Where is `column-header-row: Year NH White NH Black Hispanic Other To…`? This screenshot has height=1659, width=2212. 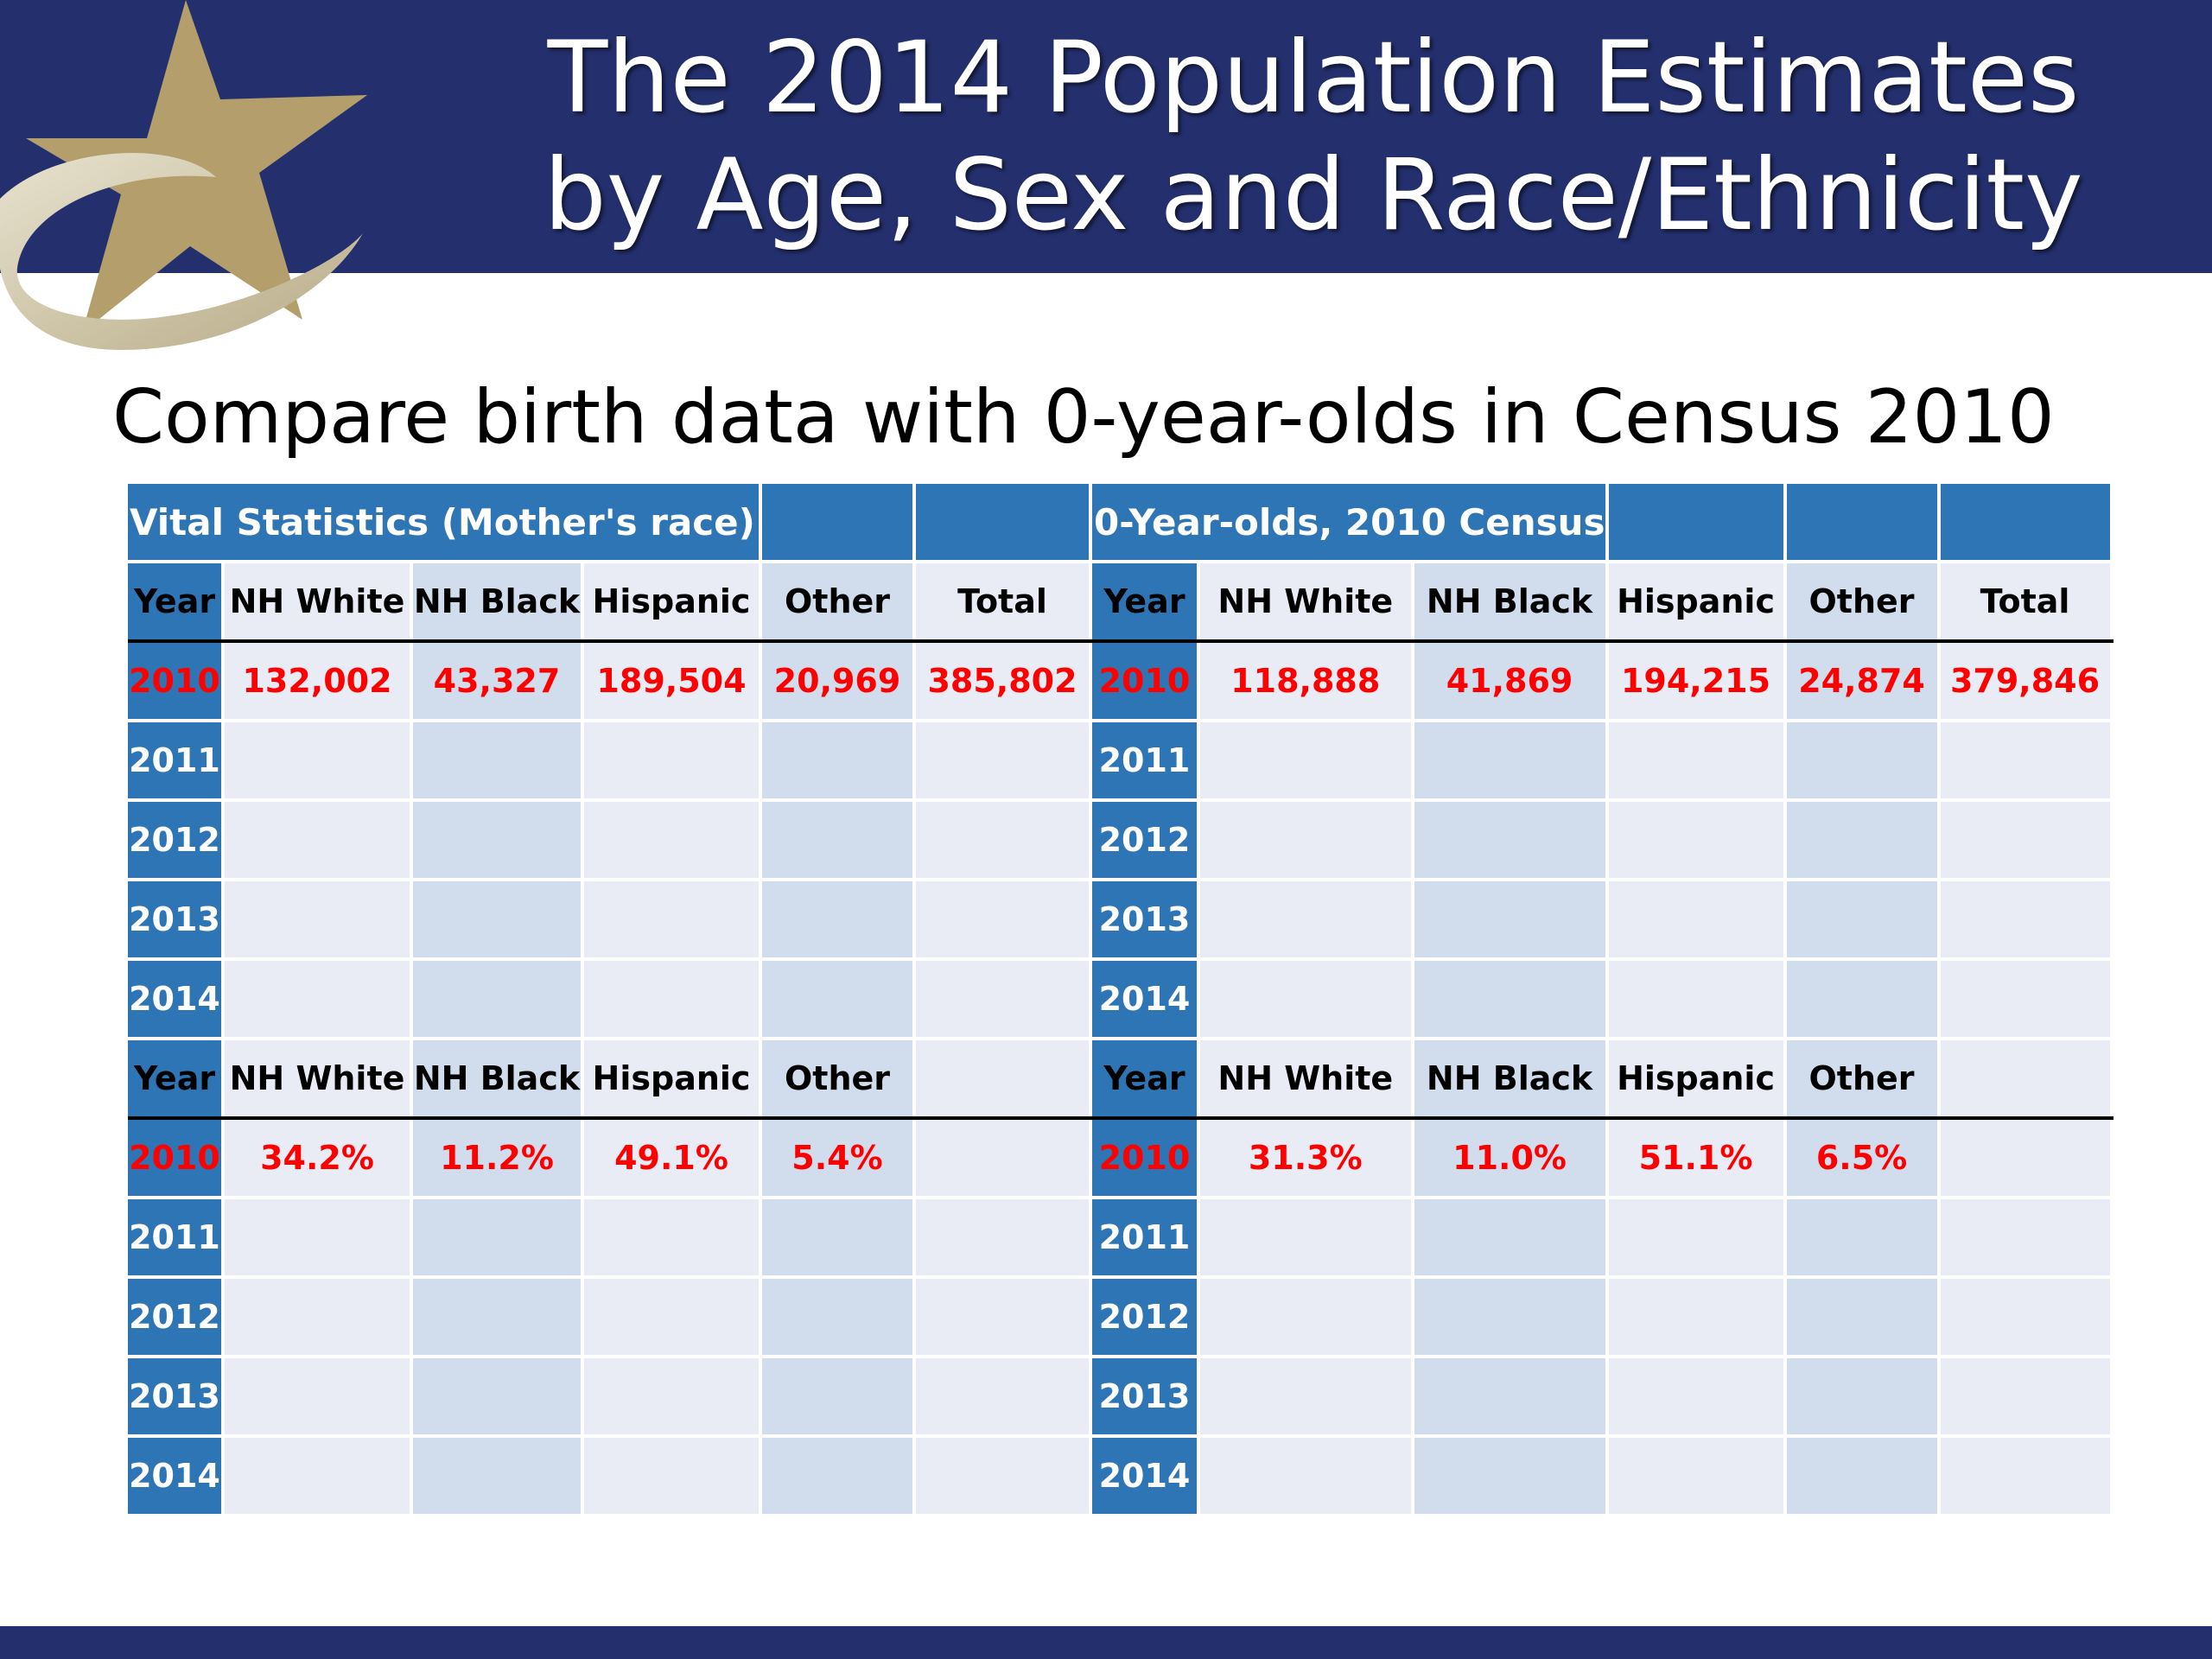
column-header-row: Year NH White NH Black Hispanic Other To… is located at coordinates (1120, 602).